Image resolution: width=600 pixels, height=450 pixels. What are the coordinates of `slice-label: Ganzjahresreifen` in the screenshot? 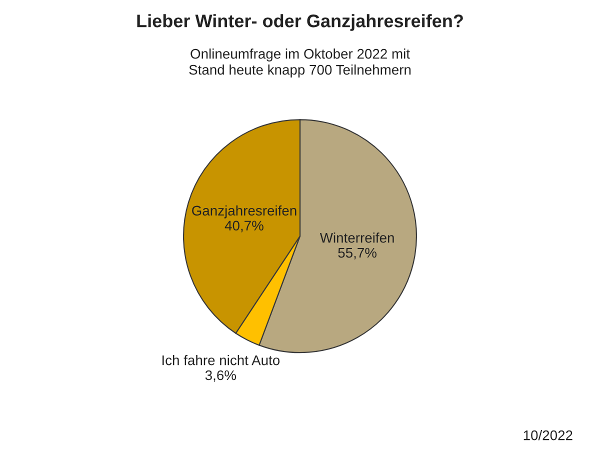 It's located at (244, 211).